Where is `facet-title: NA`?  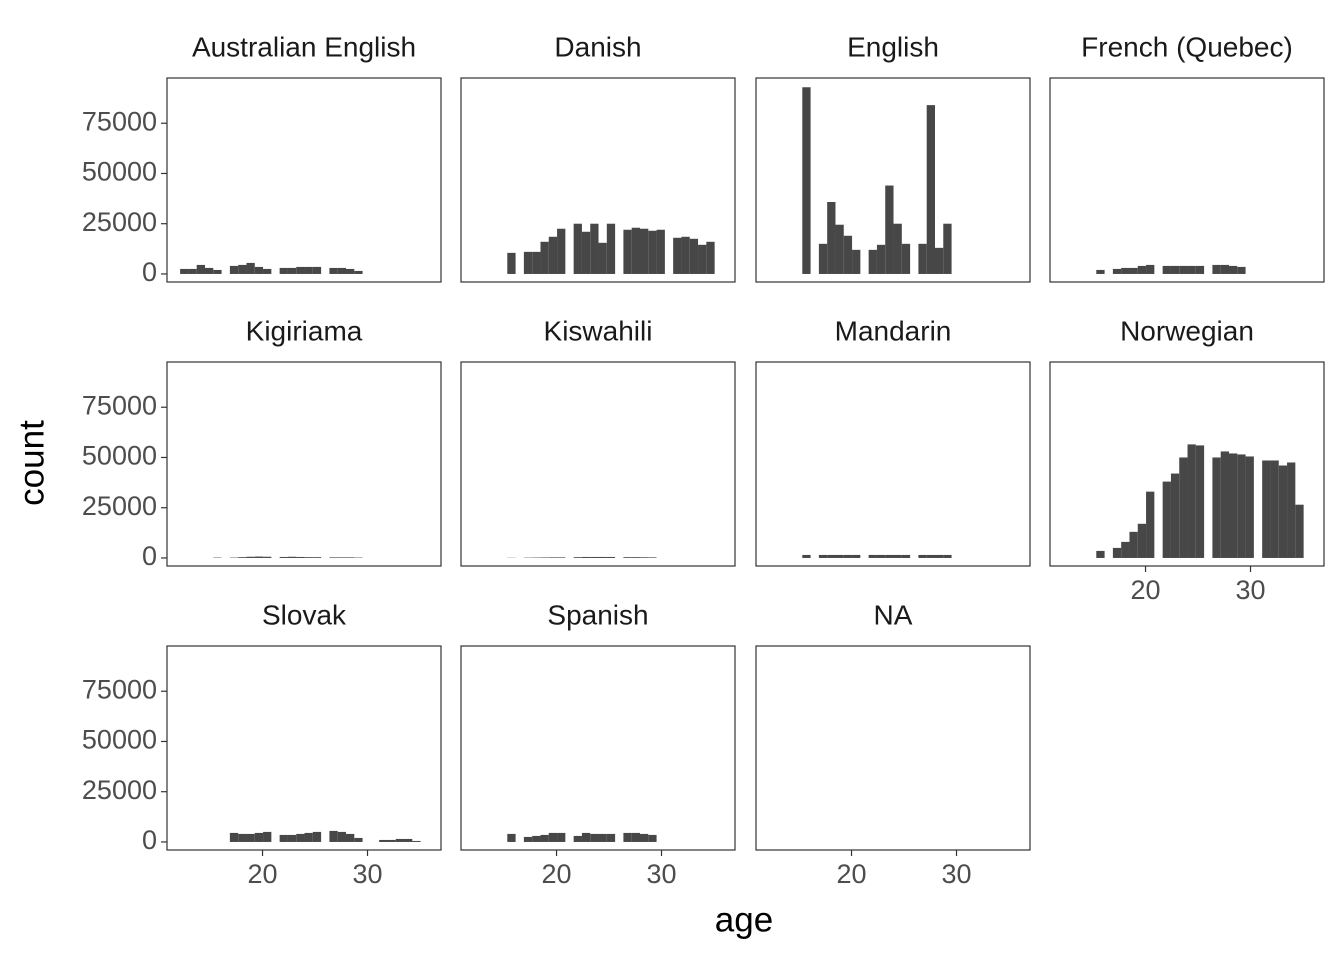
facet-title: NA is located at coordinates (893, 614).